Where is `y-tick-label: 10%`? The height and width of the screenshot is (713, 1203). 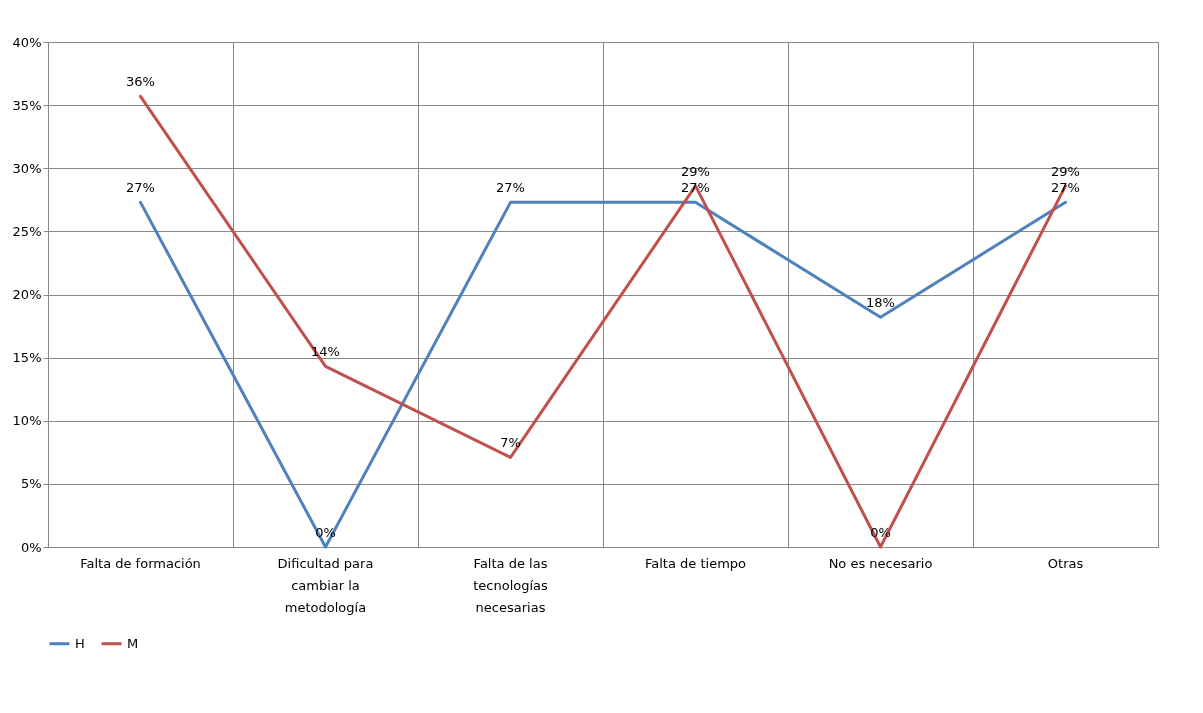
y-tick-label: 10% is located at coordinates (27, 421).